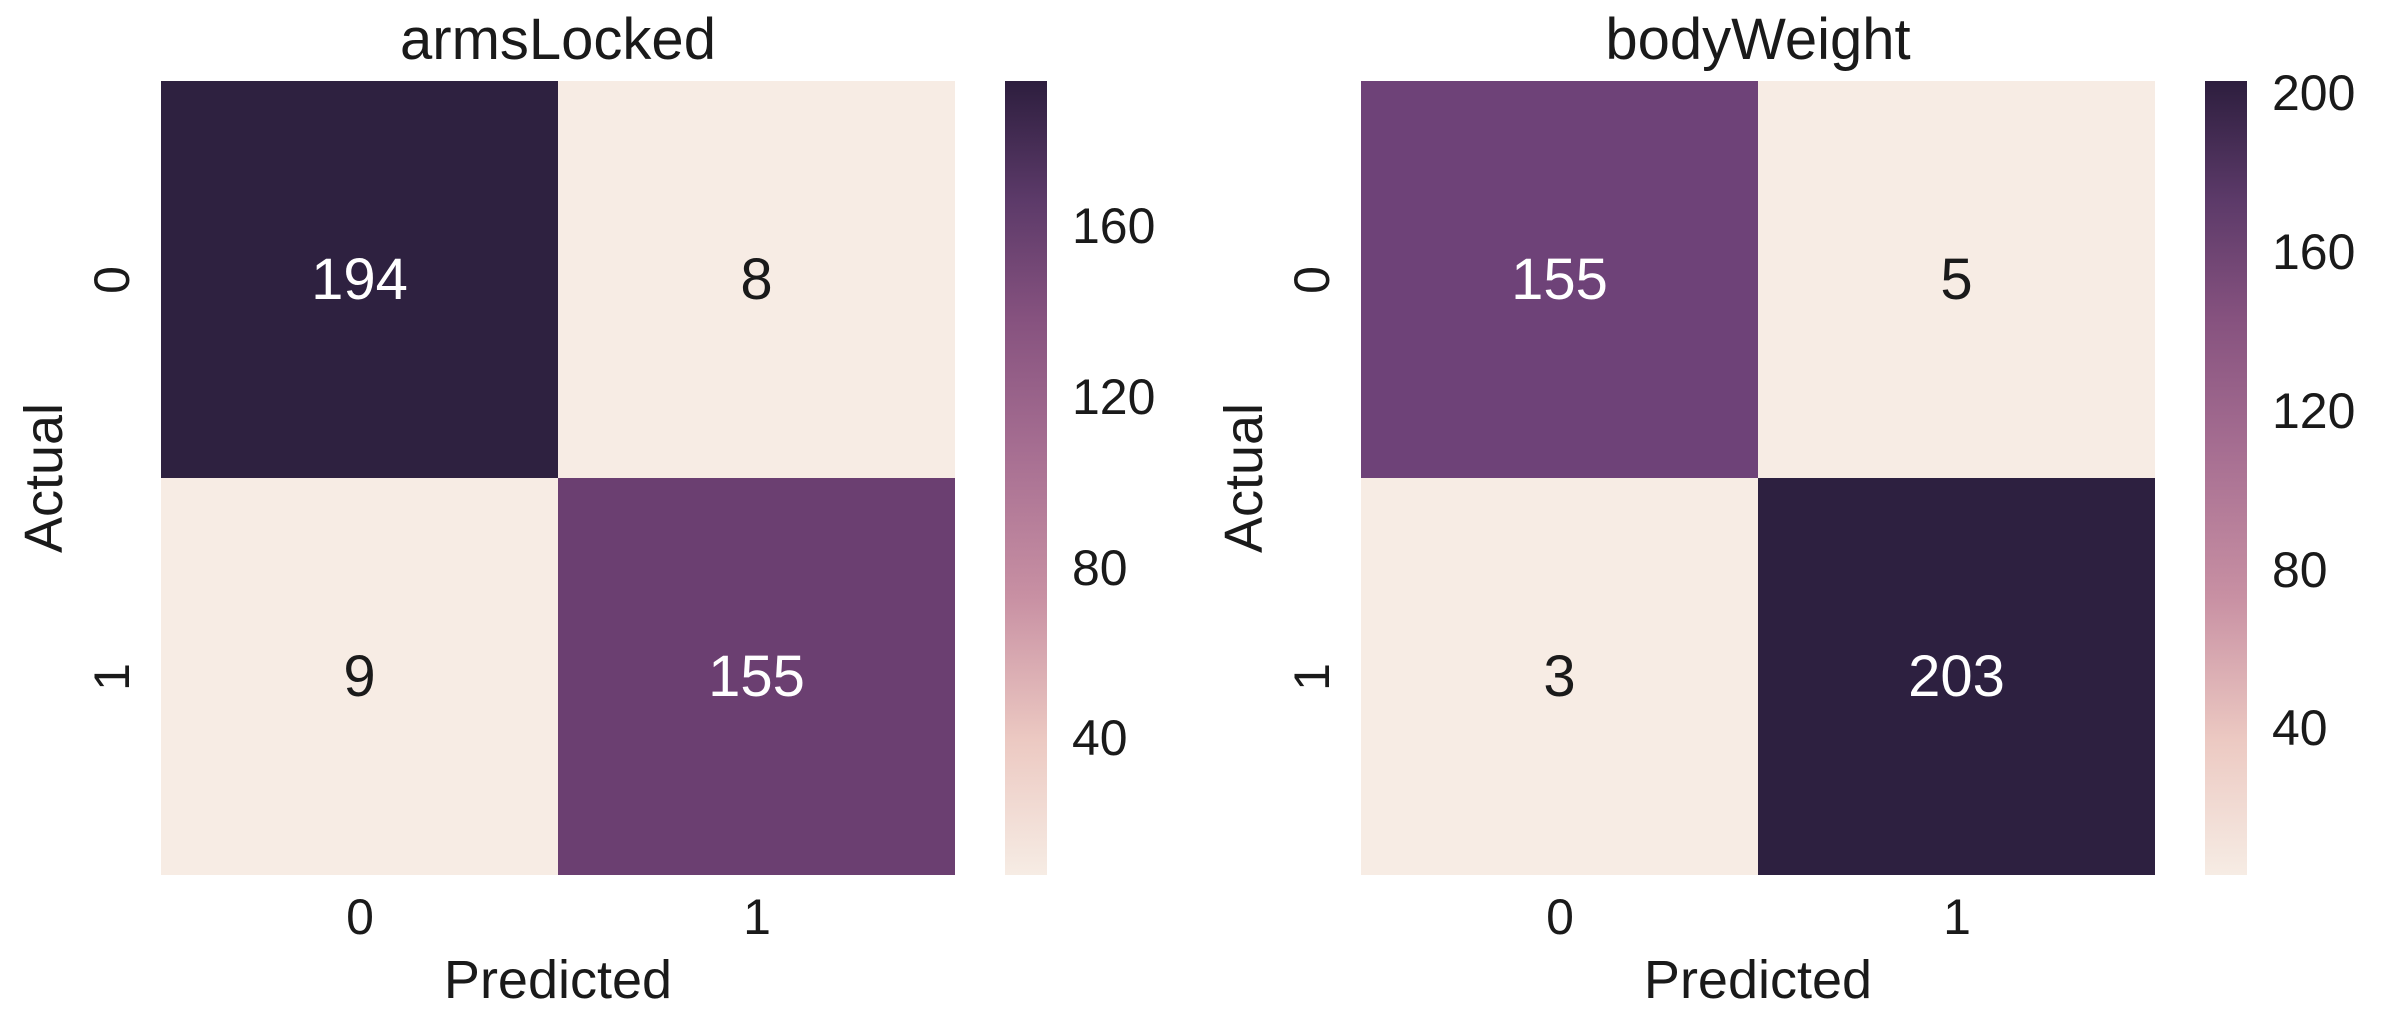  Describe the element at coordinates (1758, 39) in the screenshot. I see `chart-title: bodyWeight` at that location.